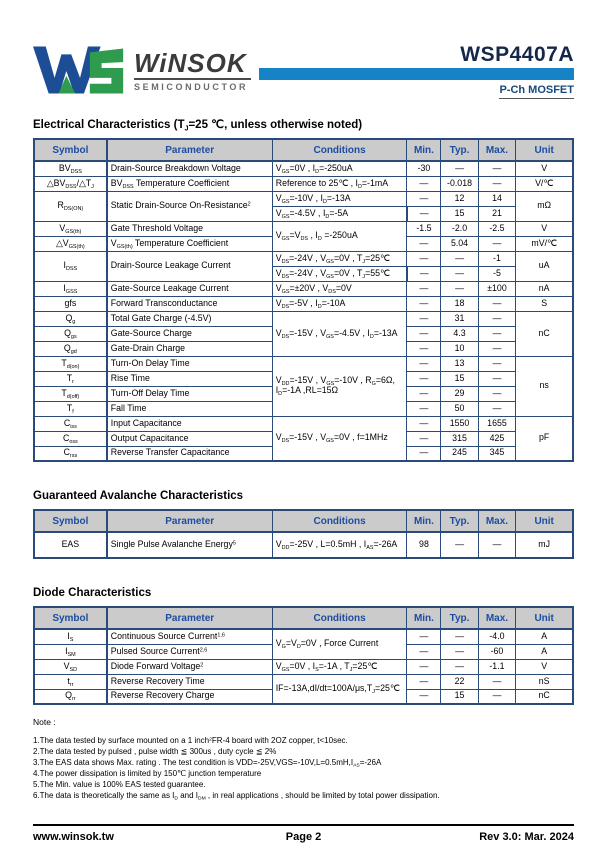 Image resolution: width=607 pixels, height=862 pixels. What do you see at coordinates (189, 266) in the screenshot?
I see `cell-param: Drain-Source Leakage Current` at bounding box center [189, 266].